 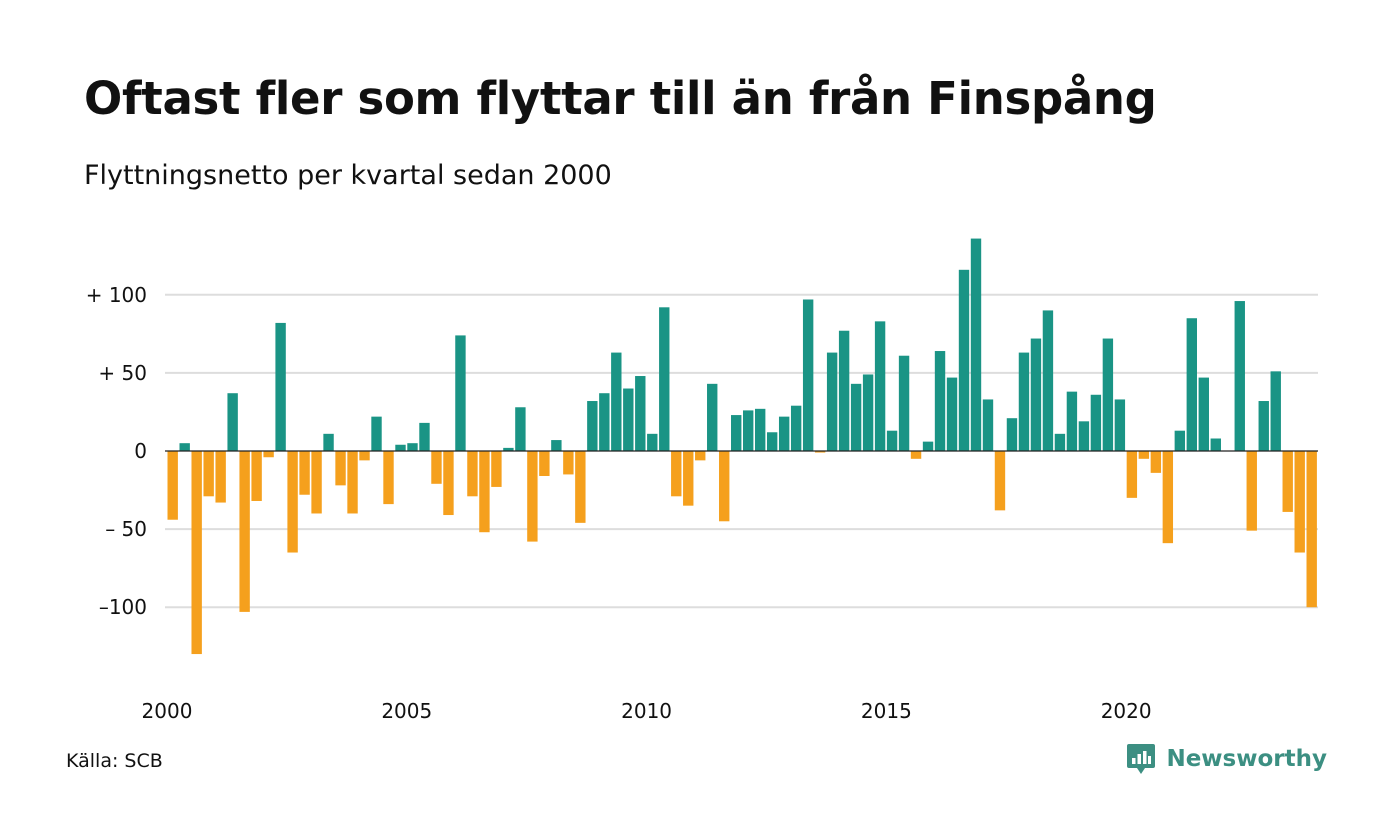 What do you see at coordinates (140, 451) in the screenshot?
I see `y-tick-label: 0` at bounding box center [140, 451].